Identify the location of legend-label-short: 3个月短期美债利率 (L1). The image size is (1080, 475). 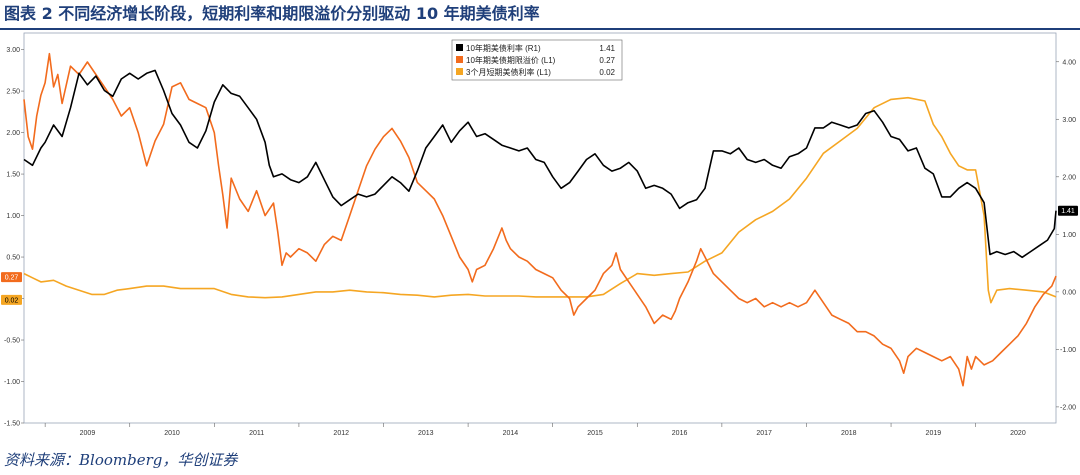
(508, 72).